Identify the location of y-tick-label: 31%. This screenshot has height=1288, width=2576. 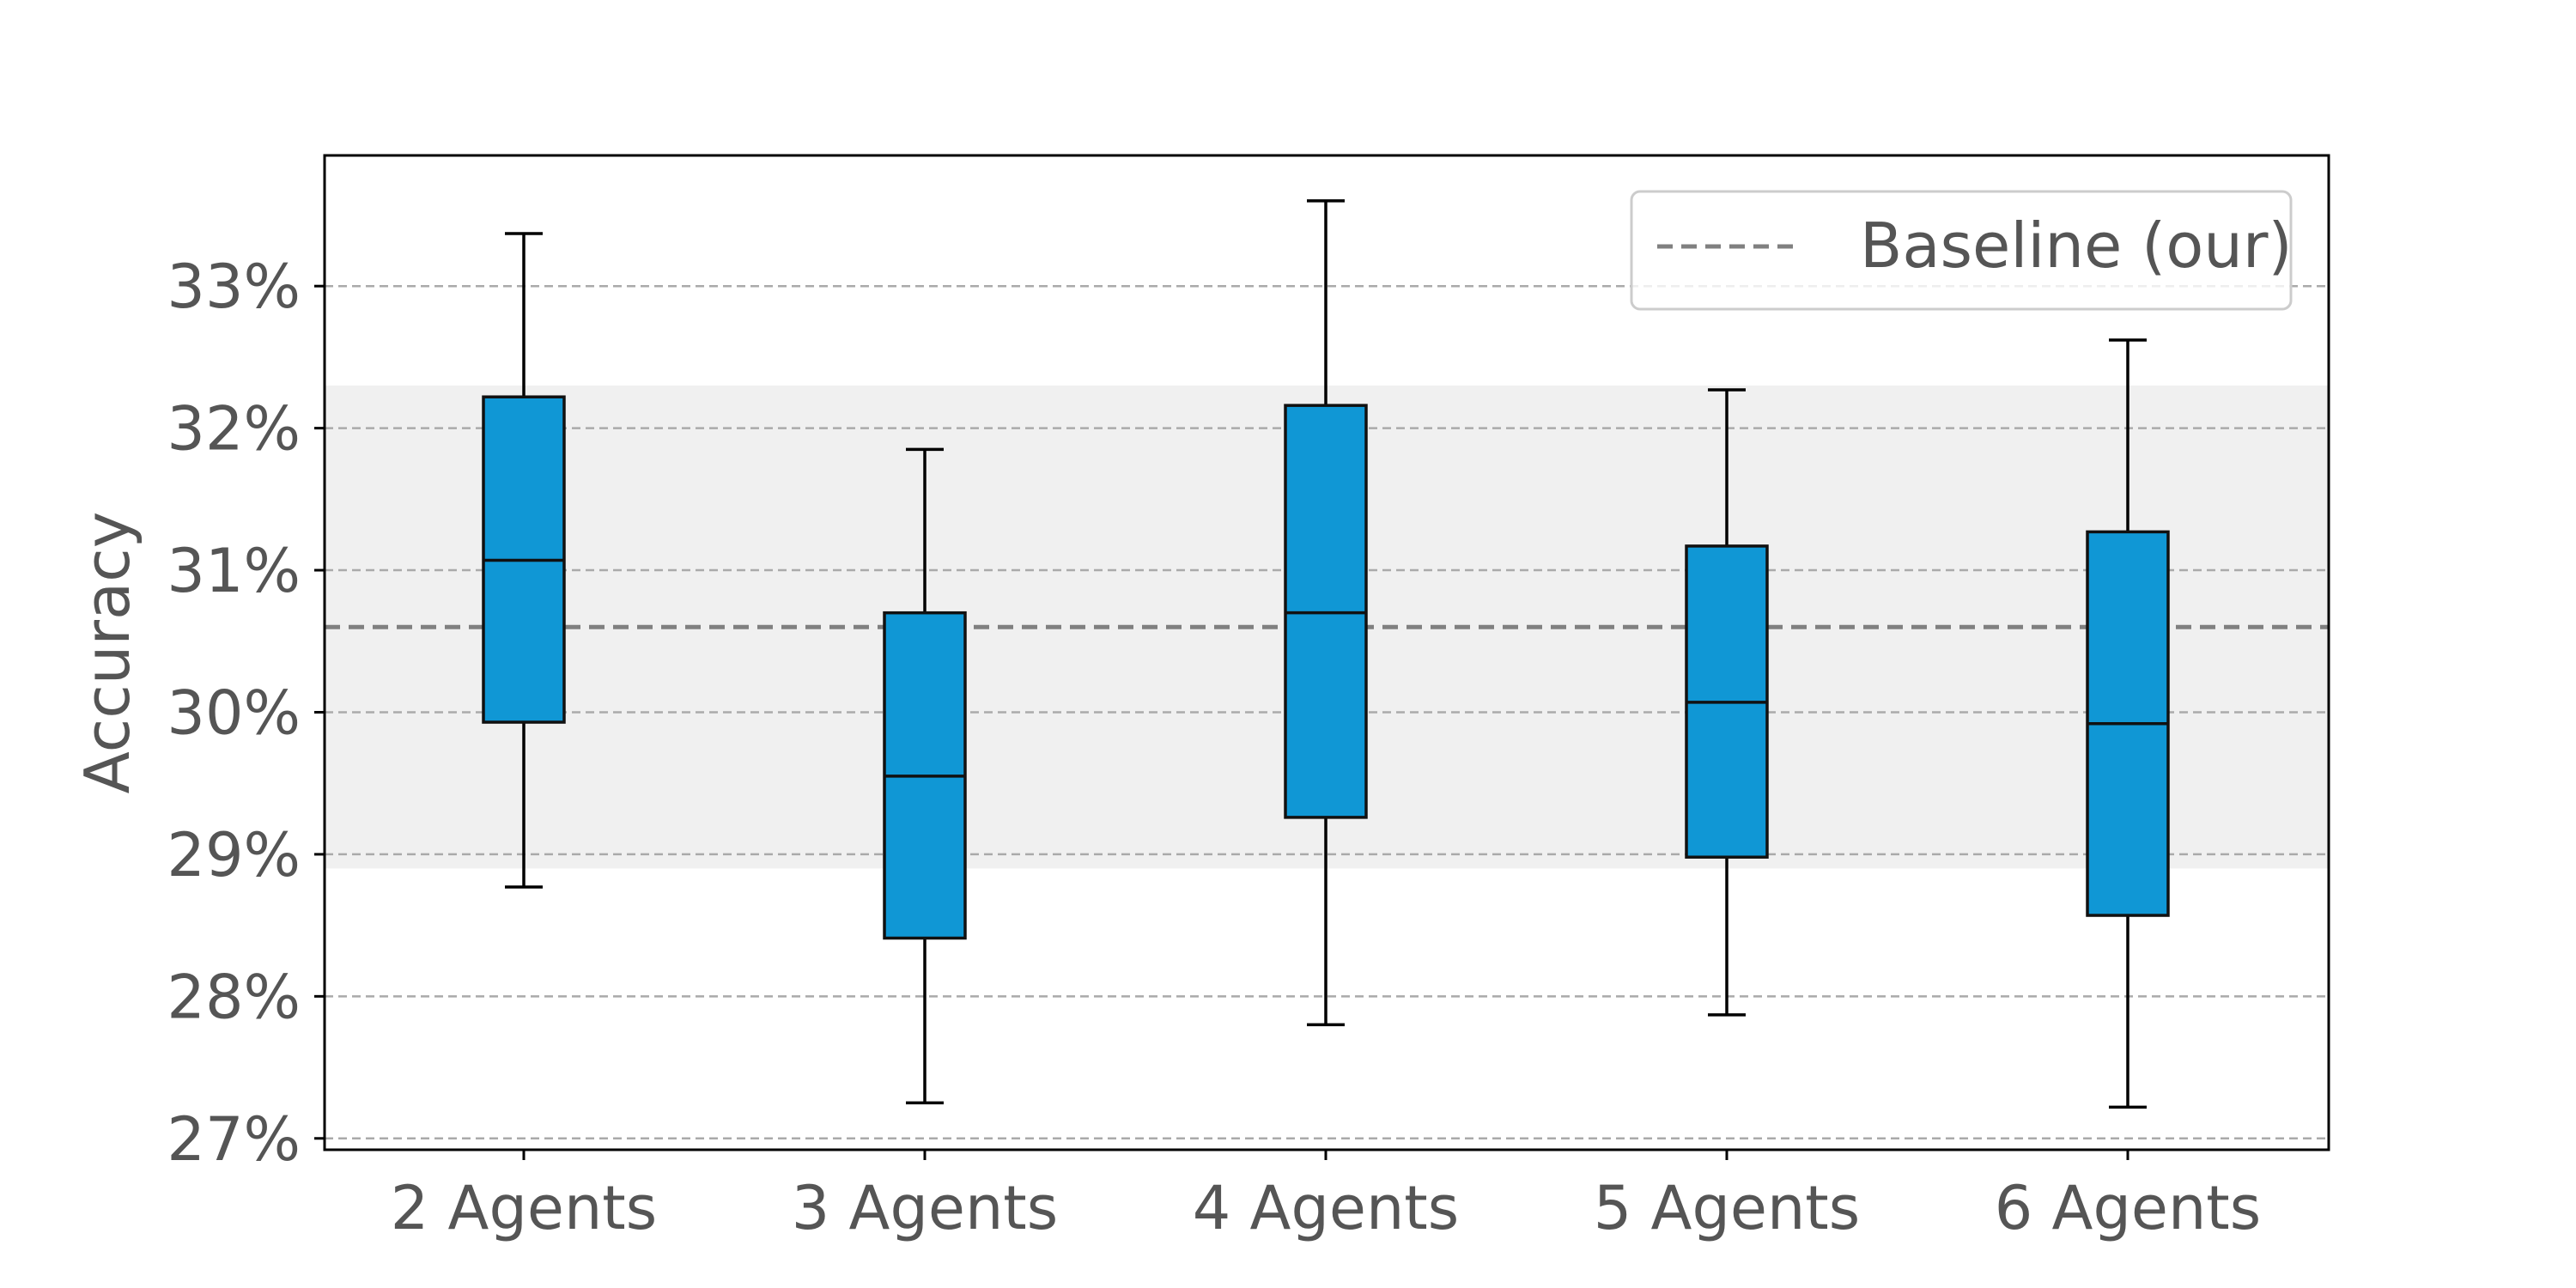
(234, 571).